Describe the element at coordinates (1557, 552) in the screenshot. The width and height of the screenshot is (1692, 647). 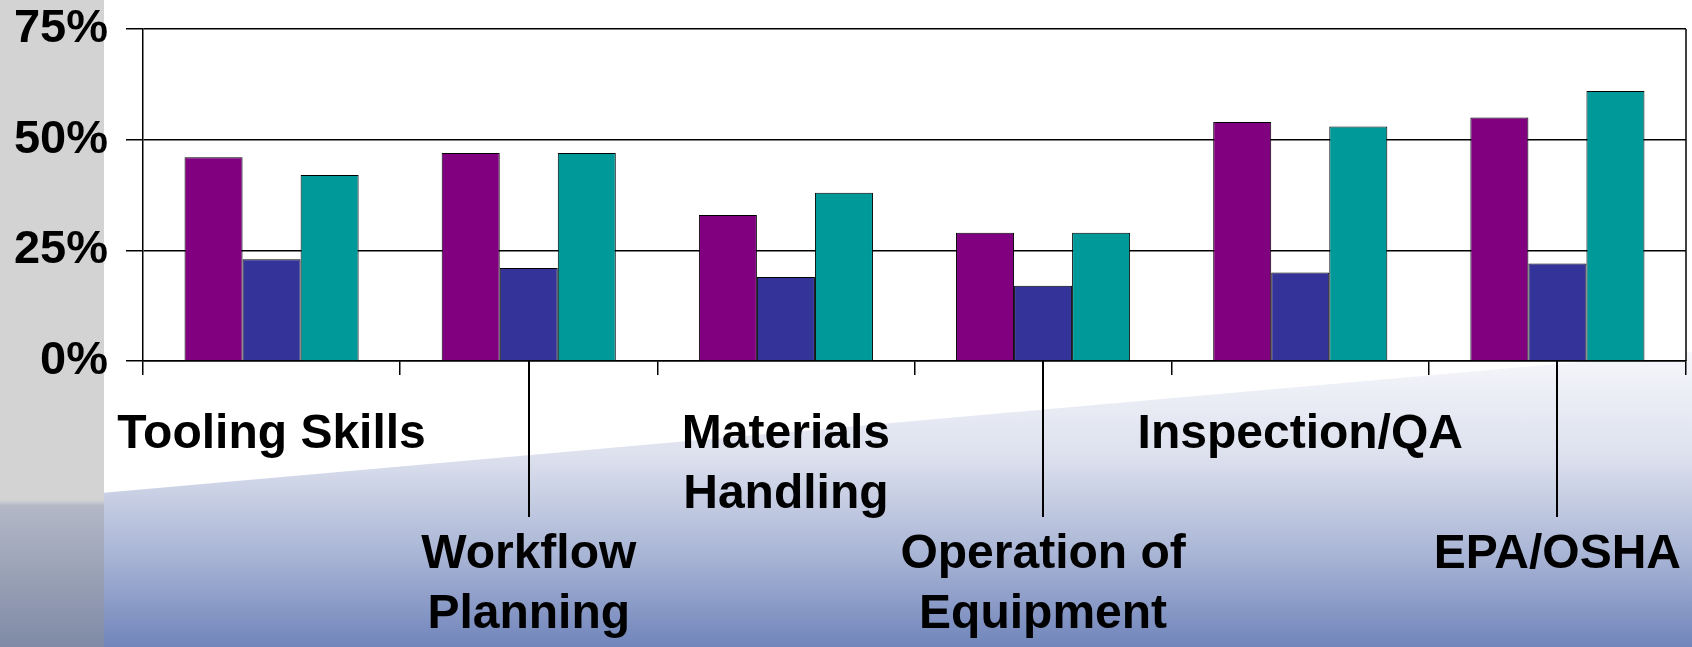
I see `x-tick-label: EPA/OSHA` at that location.